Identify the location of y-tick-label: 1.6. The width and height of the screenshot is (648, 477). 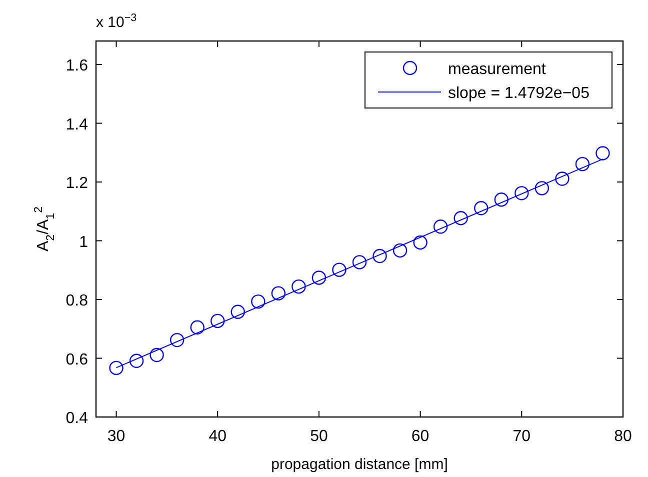
(77, 66).